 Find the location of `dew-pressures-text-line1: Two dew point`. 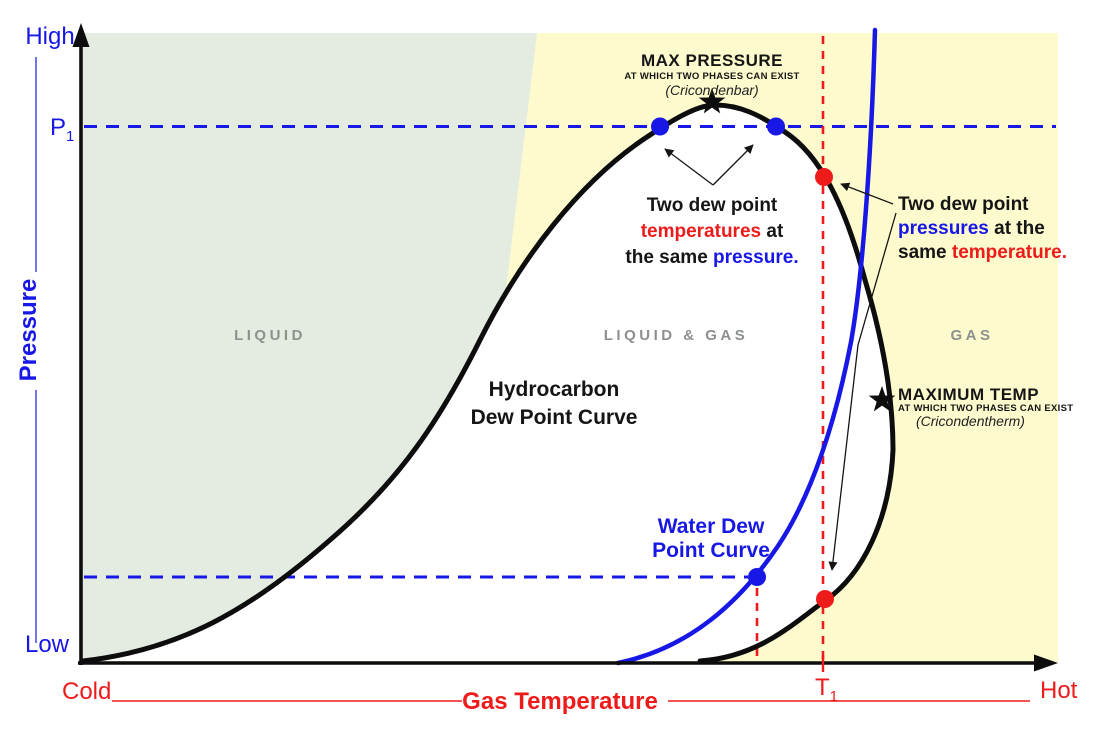

dew-pressures-text-line1: Two dew point is located at coordinates (963, 204).